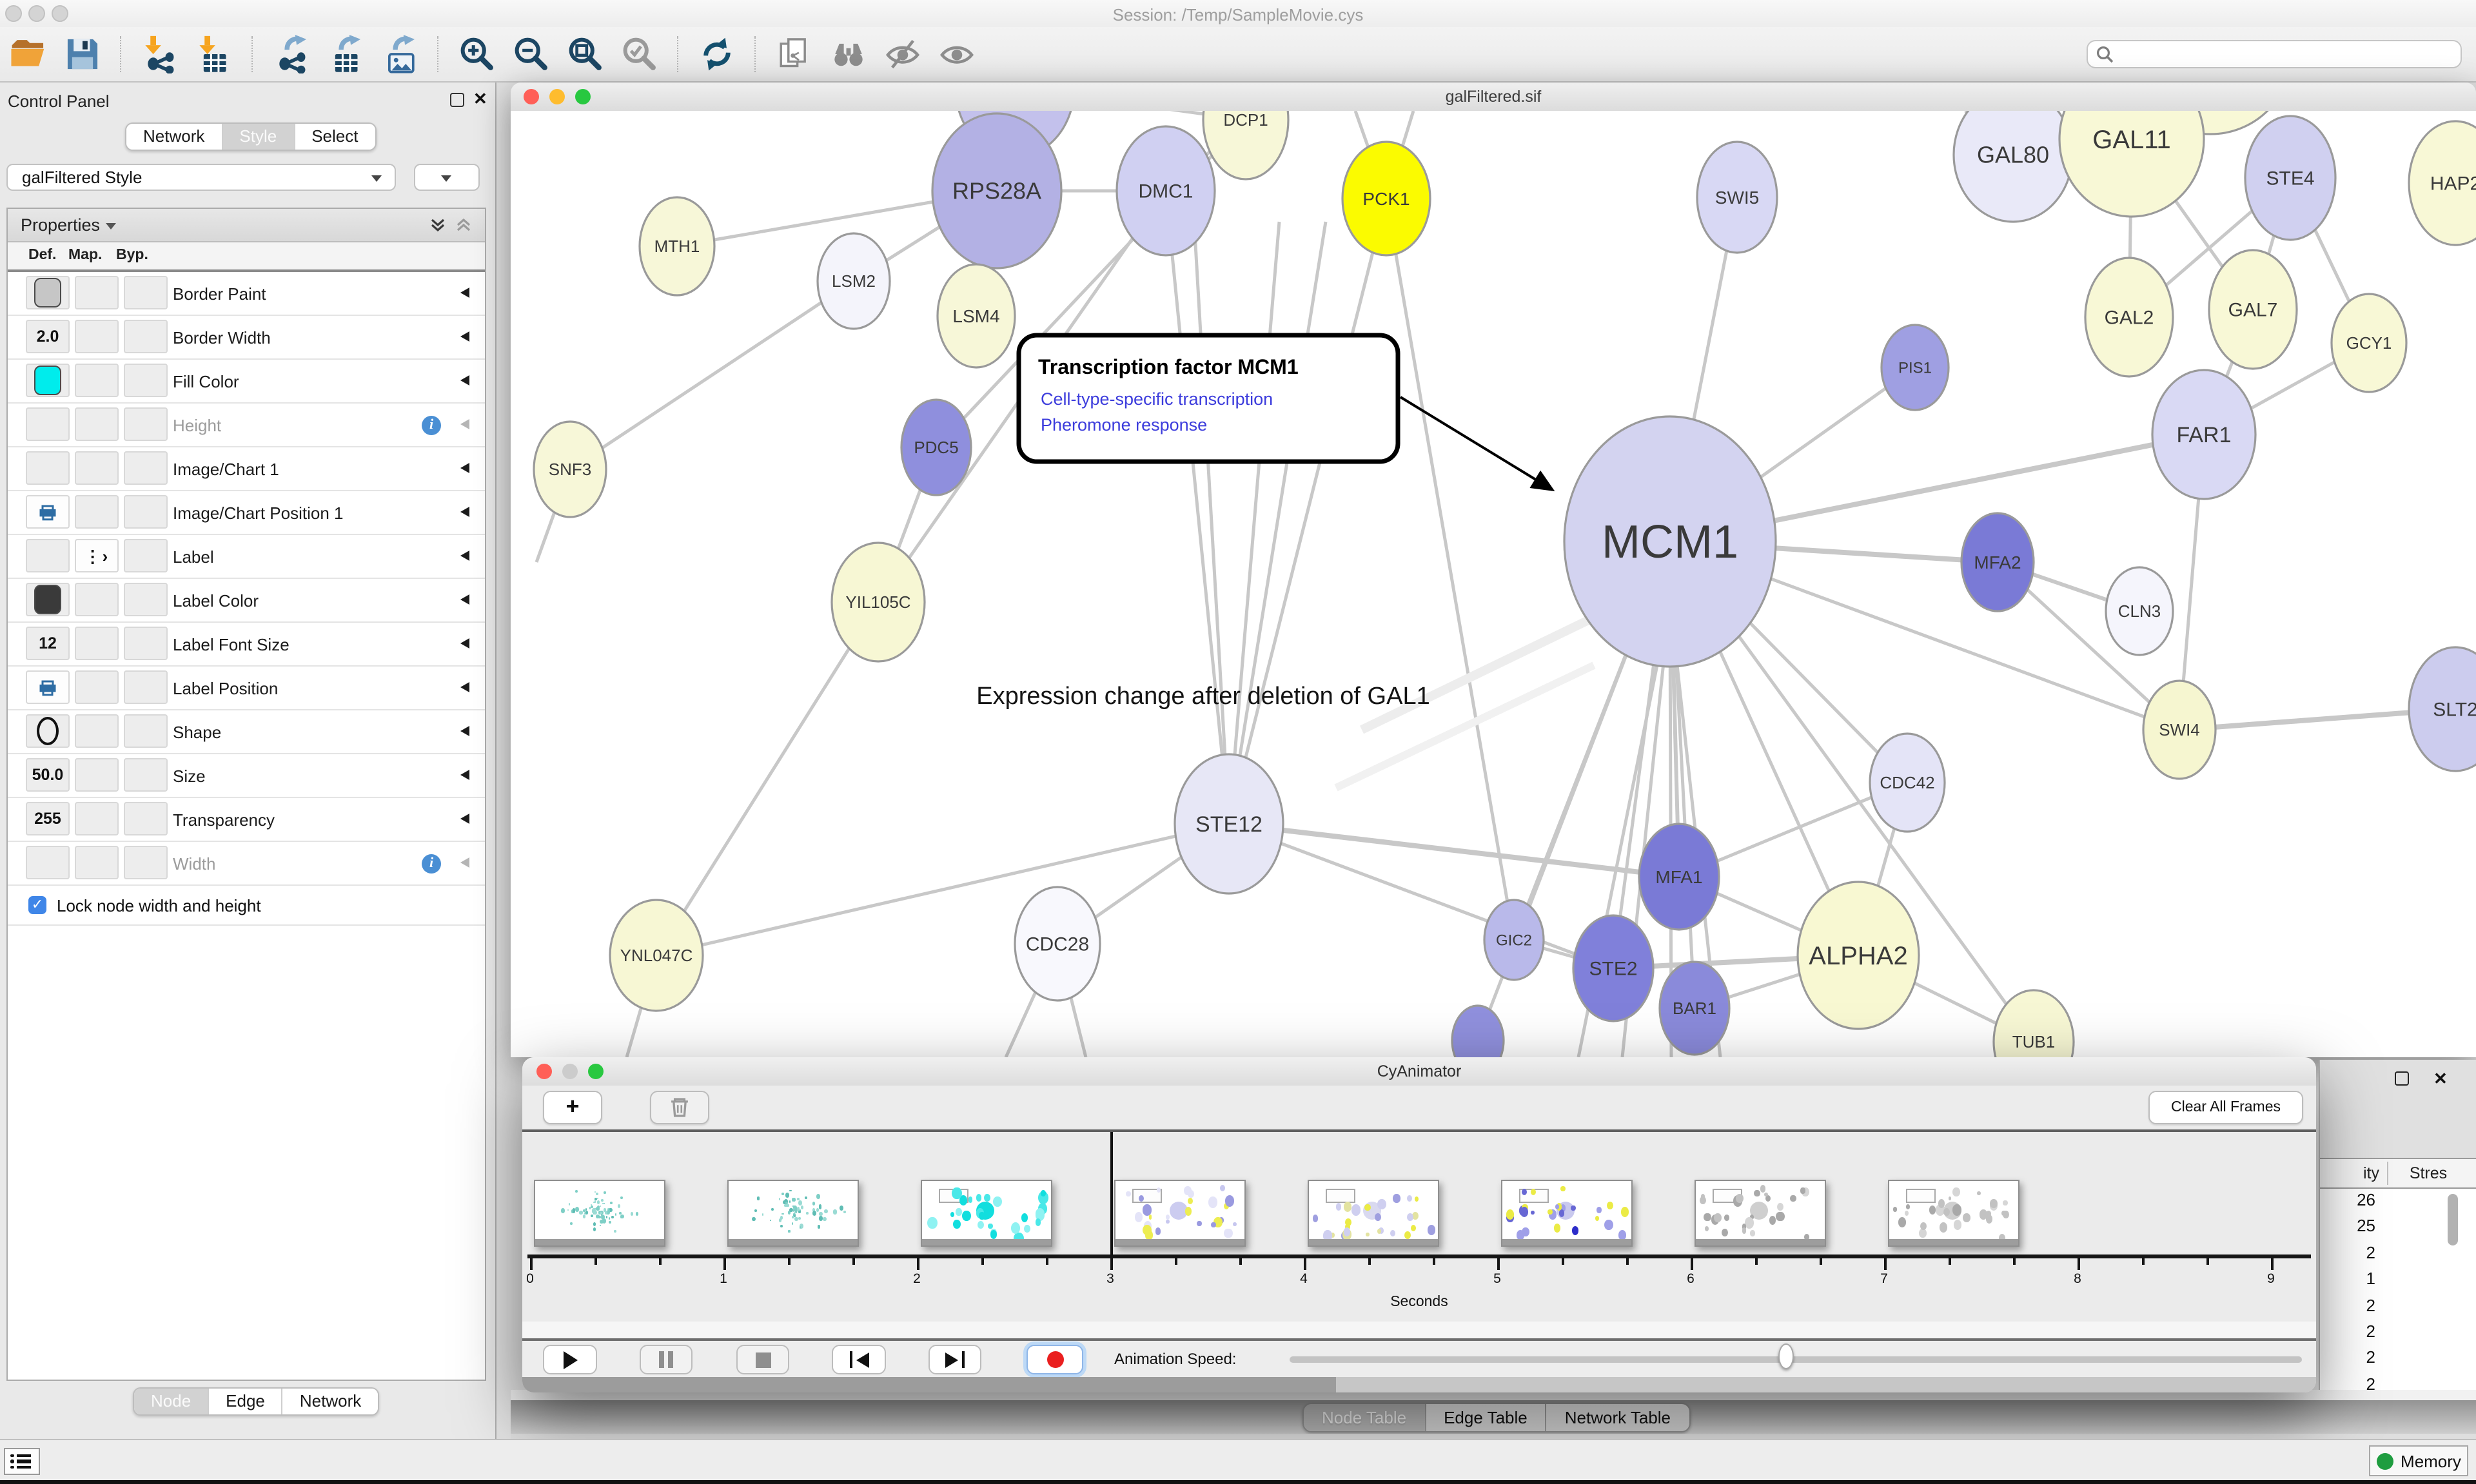  What do you see at coordinates (997, 190) in the screenshot?
I see `network-node-rps28a: RPS28A` at bounding box center [997, 190].